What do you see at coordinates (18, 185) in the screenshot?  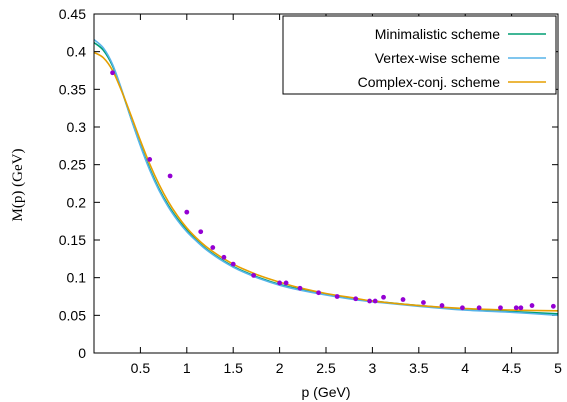 I see `y-axis-label: M(p) (GeV)` at bounding box center [18, 185].